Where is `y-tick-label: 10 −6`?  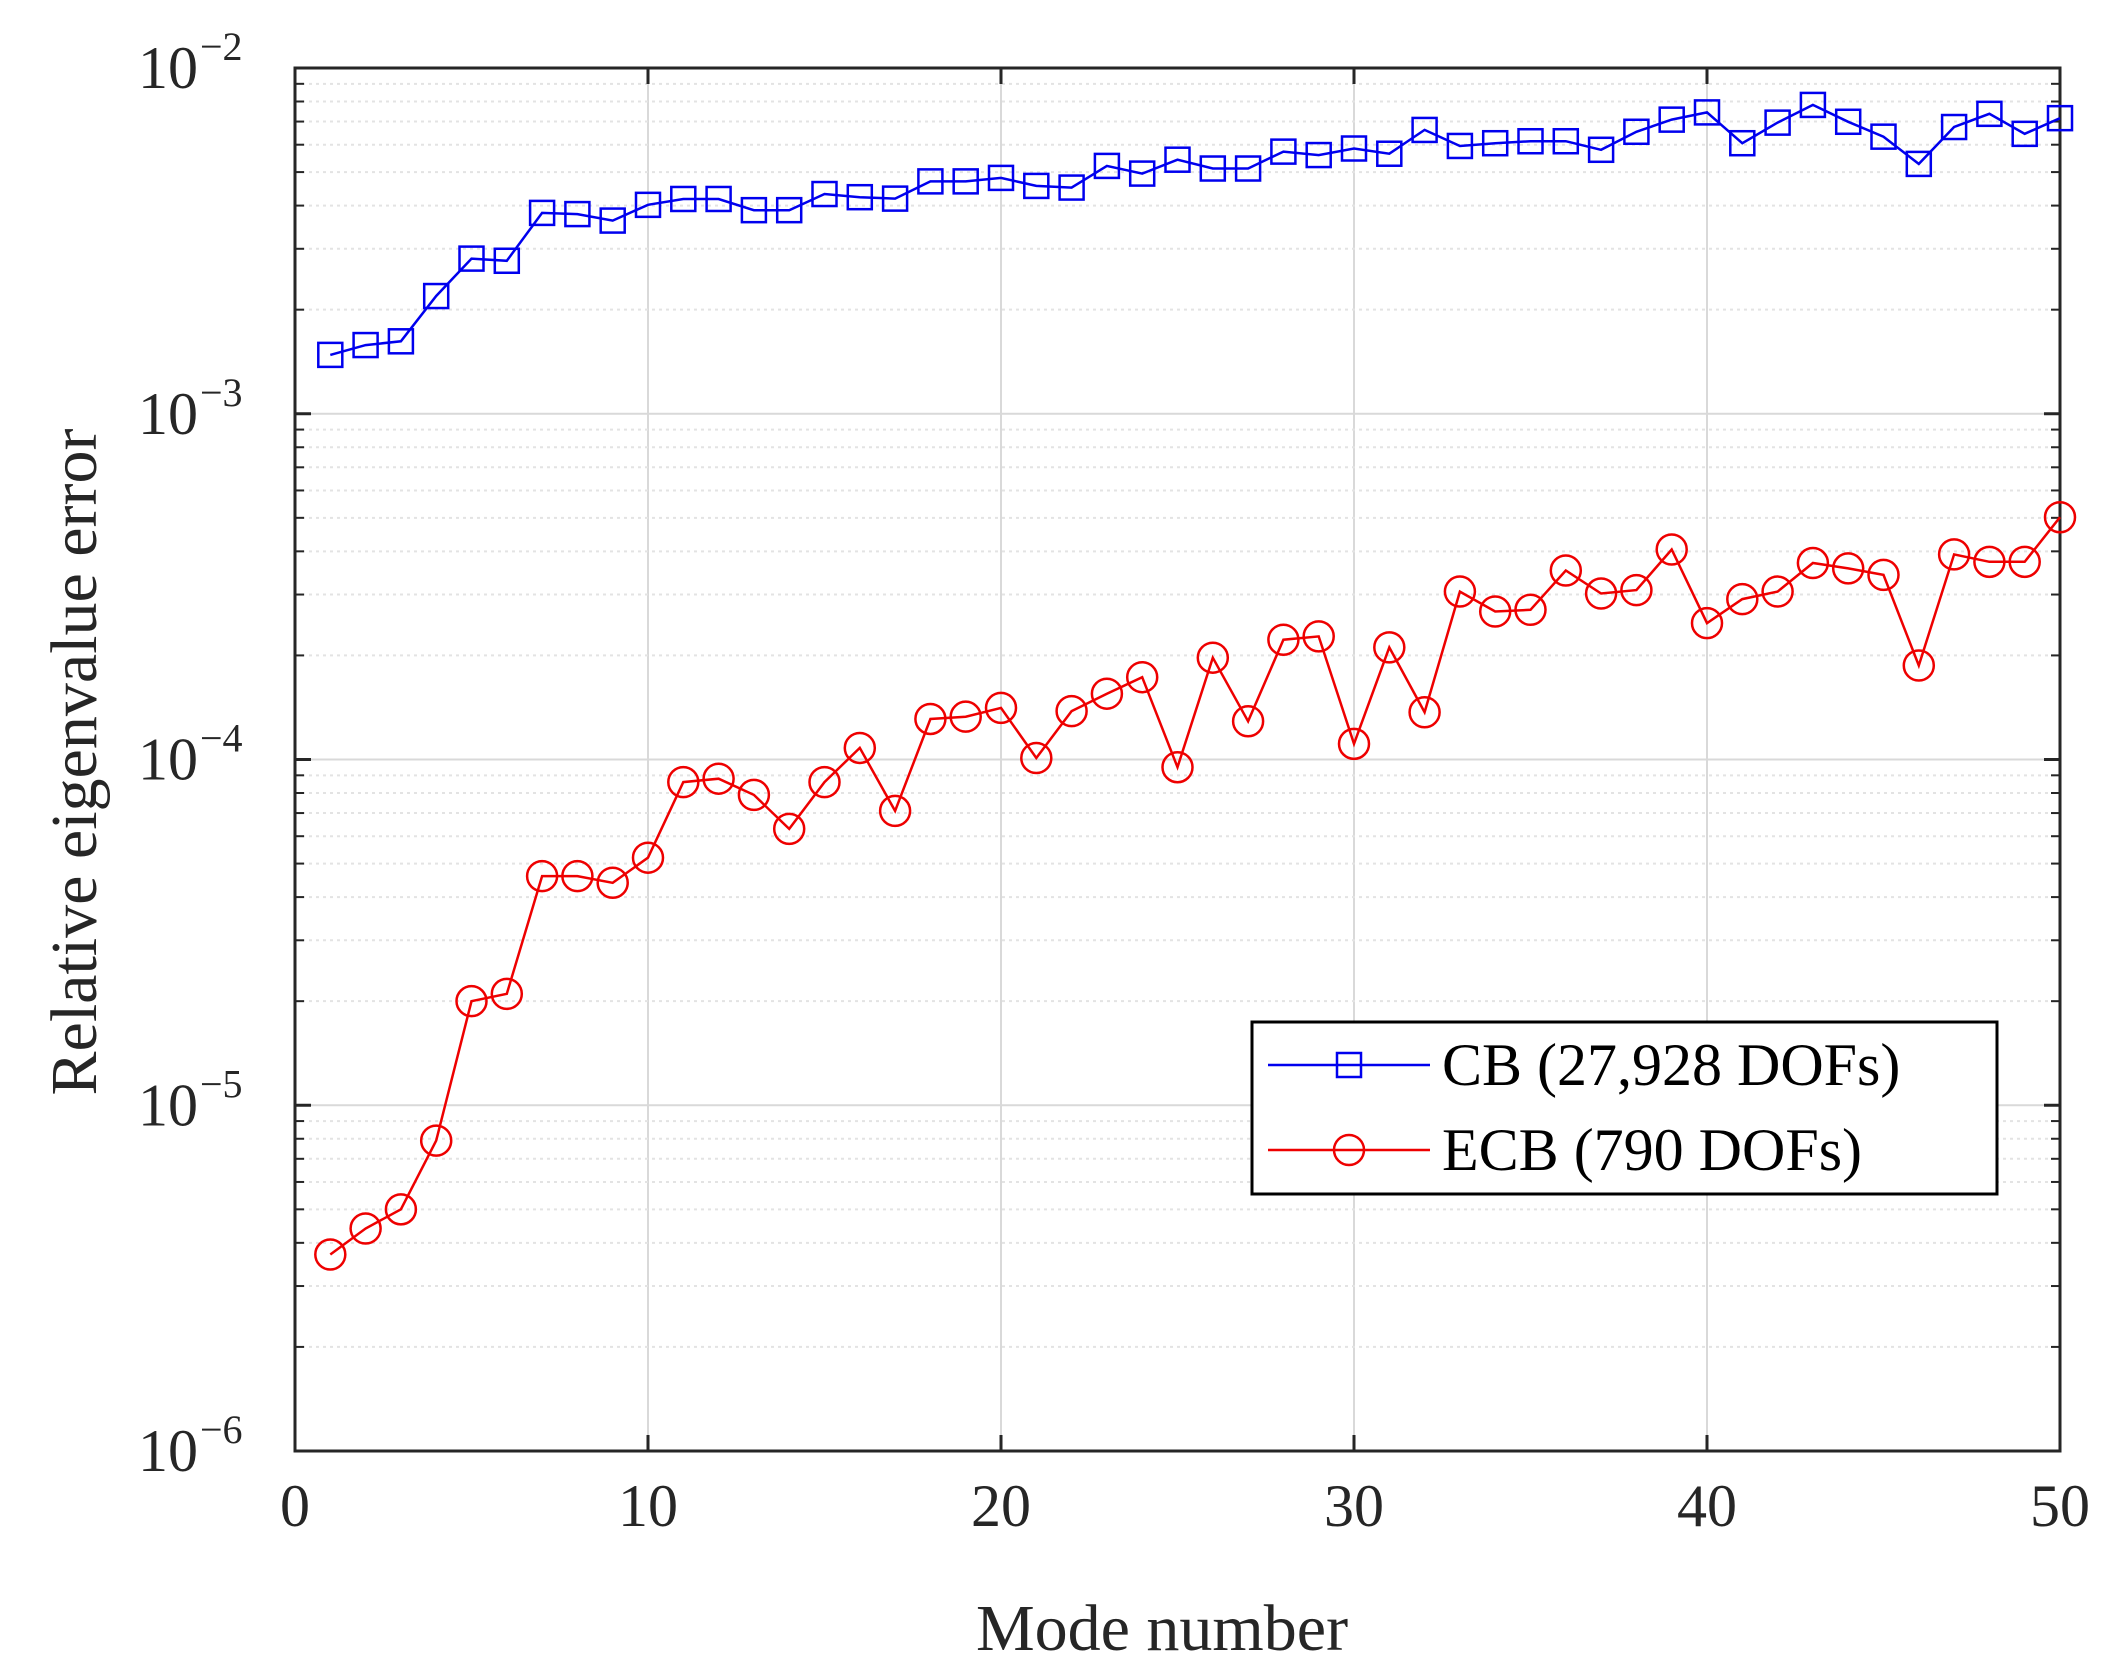 y-tick-label: 10 −6 is located at coordinates (190, 1445).